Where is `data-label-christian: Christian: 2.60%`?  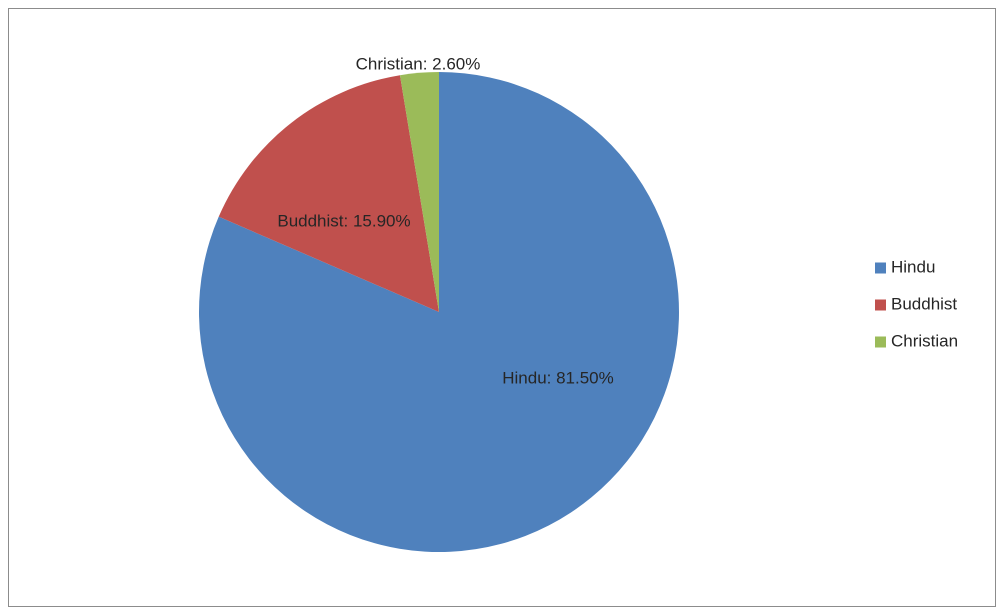
data-label-christian: Christian: 2.60% is located at coordinates (418, 63).